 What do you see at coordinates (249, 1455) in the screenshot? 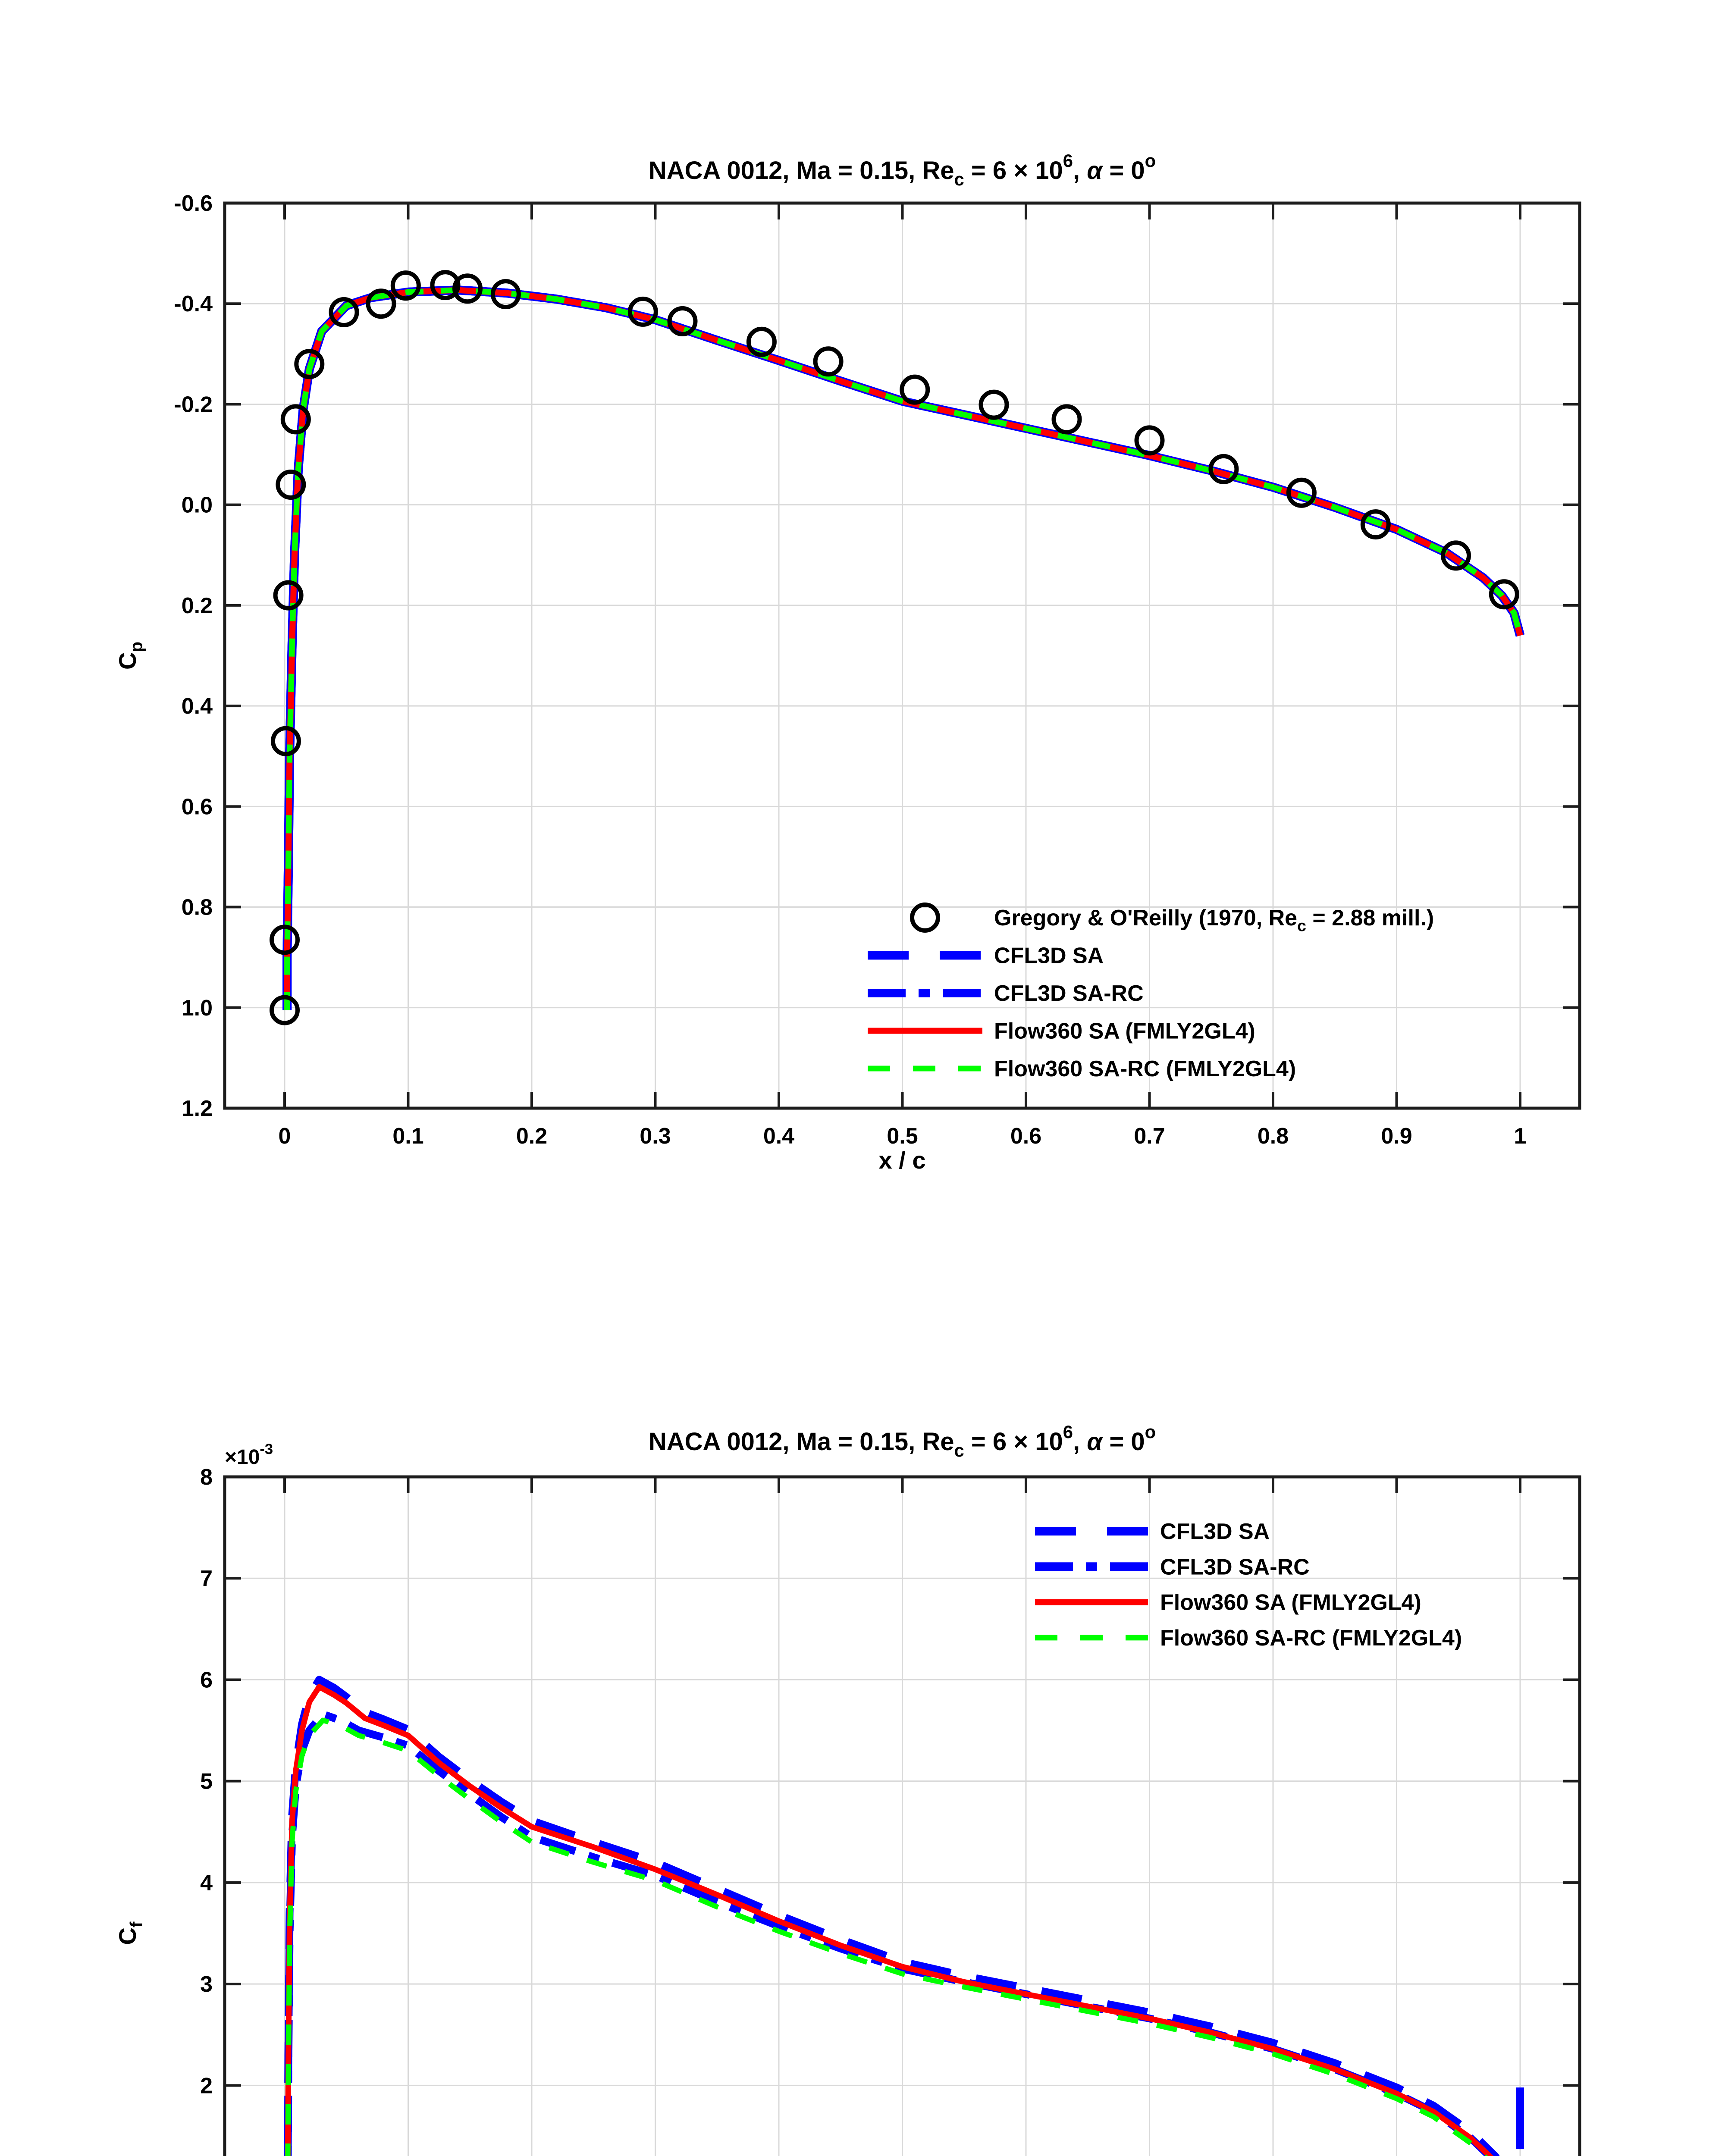
I see `y-axis-offset-label: ×10⁻³` at bounding box center [249, 1455].